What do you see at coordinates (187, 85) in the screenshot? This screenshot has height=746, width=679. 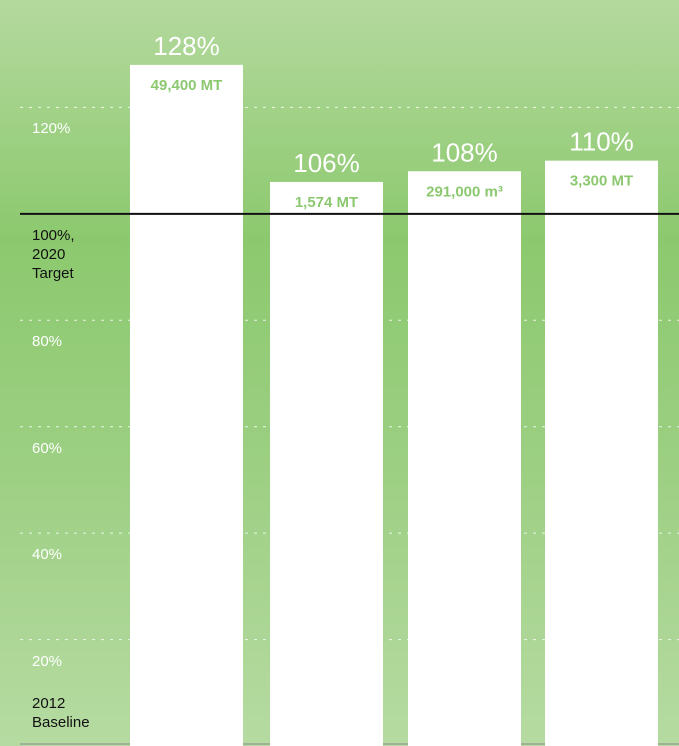 I see `amount-label: 49,400 MT` at bounding box center [187, 85].